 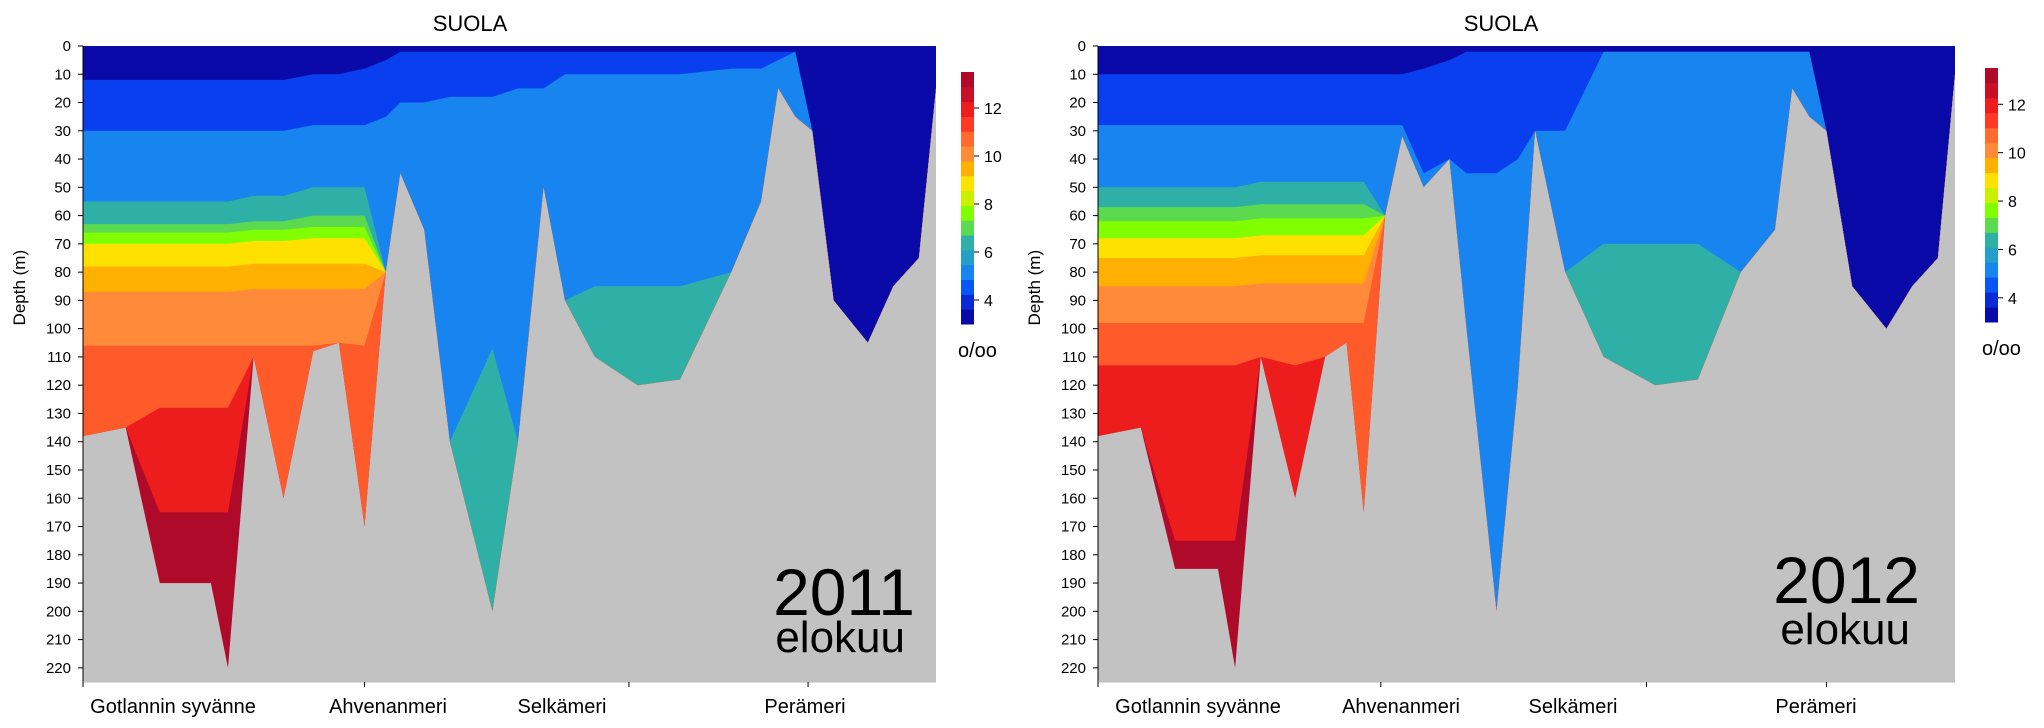 I want to click on y-axis-label: Depth (m), so click(x=19, y=288).